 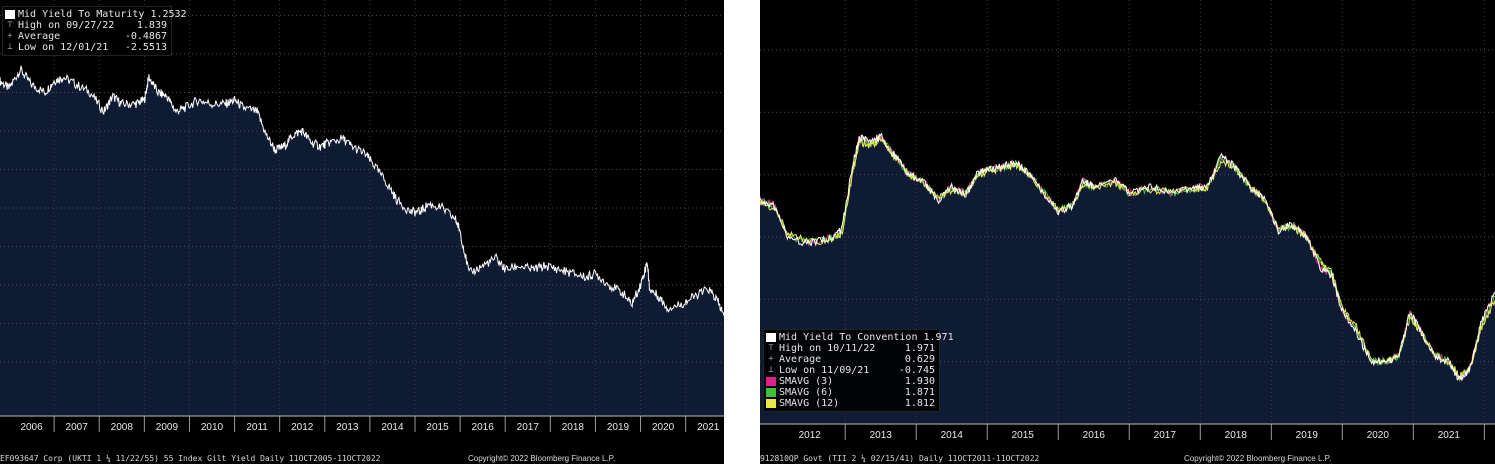 I want to click on legend-row-smavg-6: SMAVG (6) 1.871, so click(x=850, y=392).